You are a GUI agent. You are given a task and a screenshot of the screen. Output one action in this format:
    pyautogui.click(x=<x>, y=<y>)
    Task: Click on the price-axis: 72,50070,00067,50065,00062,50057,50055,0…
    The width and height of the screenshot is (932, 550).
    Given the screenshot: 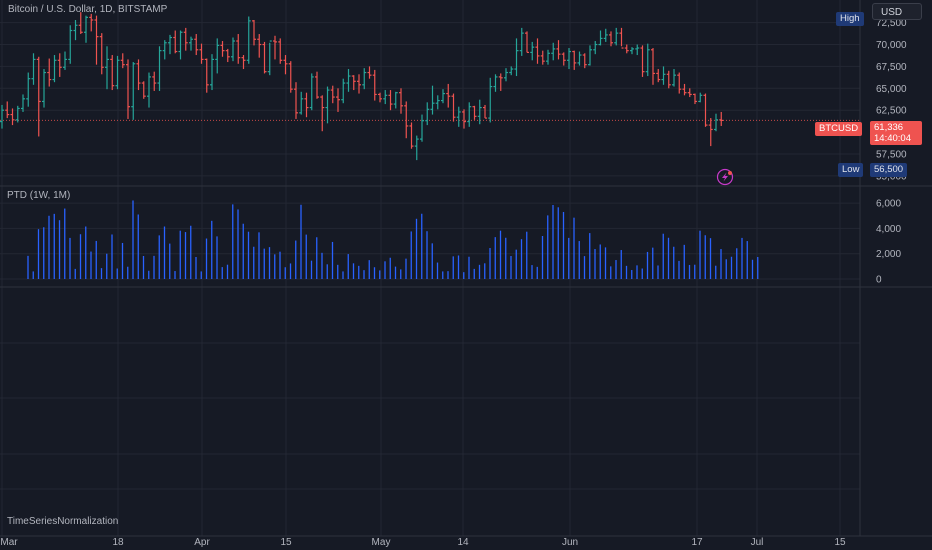 What is the action you would take?
    pyautogui.click(x=891, y=100)
    